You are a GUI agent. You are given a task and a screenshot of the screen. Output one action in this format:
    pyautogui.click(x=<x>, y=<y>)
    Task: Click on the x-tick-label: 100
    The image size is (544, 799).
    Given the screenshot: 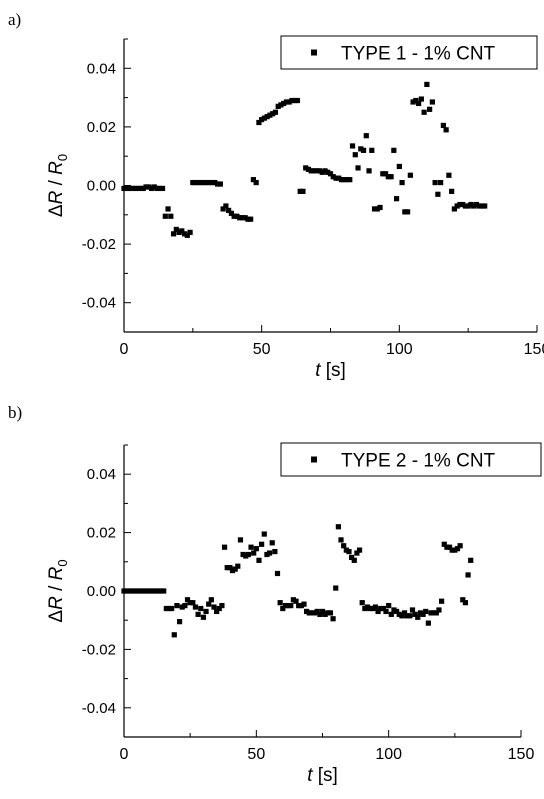 What is the action you would take?
    pyautogui.click(x=388, y=754)
    